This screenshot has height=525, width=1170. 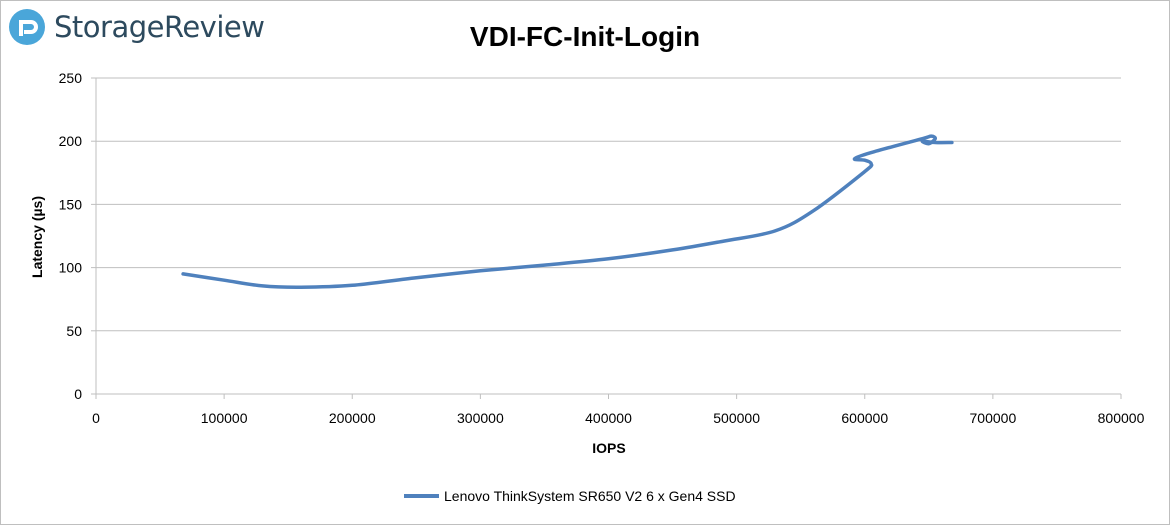 What do you see at coordinates (736, 418) in the screenshot?
I see `x-tick-label: 500000` at bounding box center [736, 418].